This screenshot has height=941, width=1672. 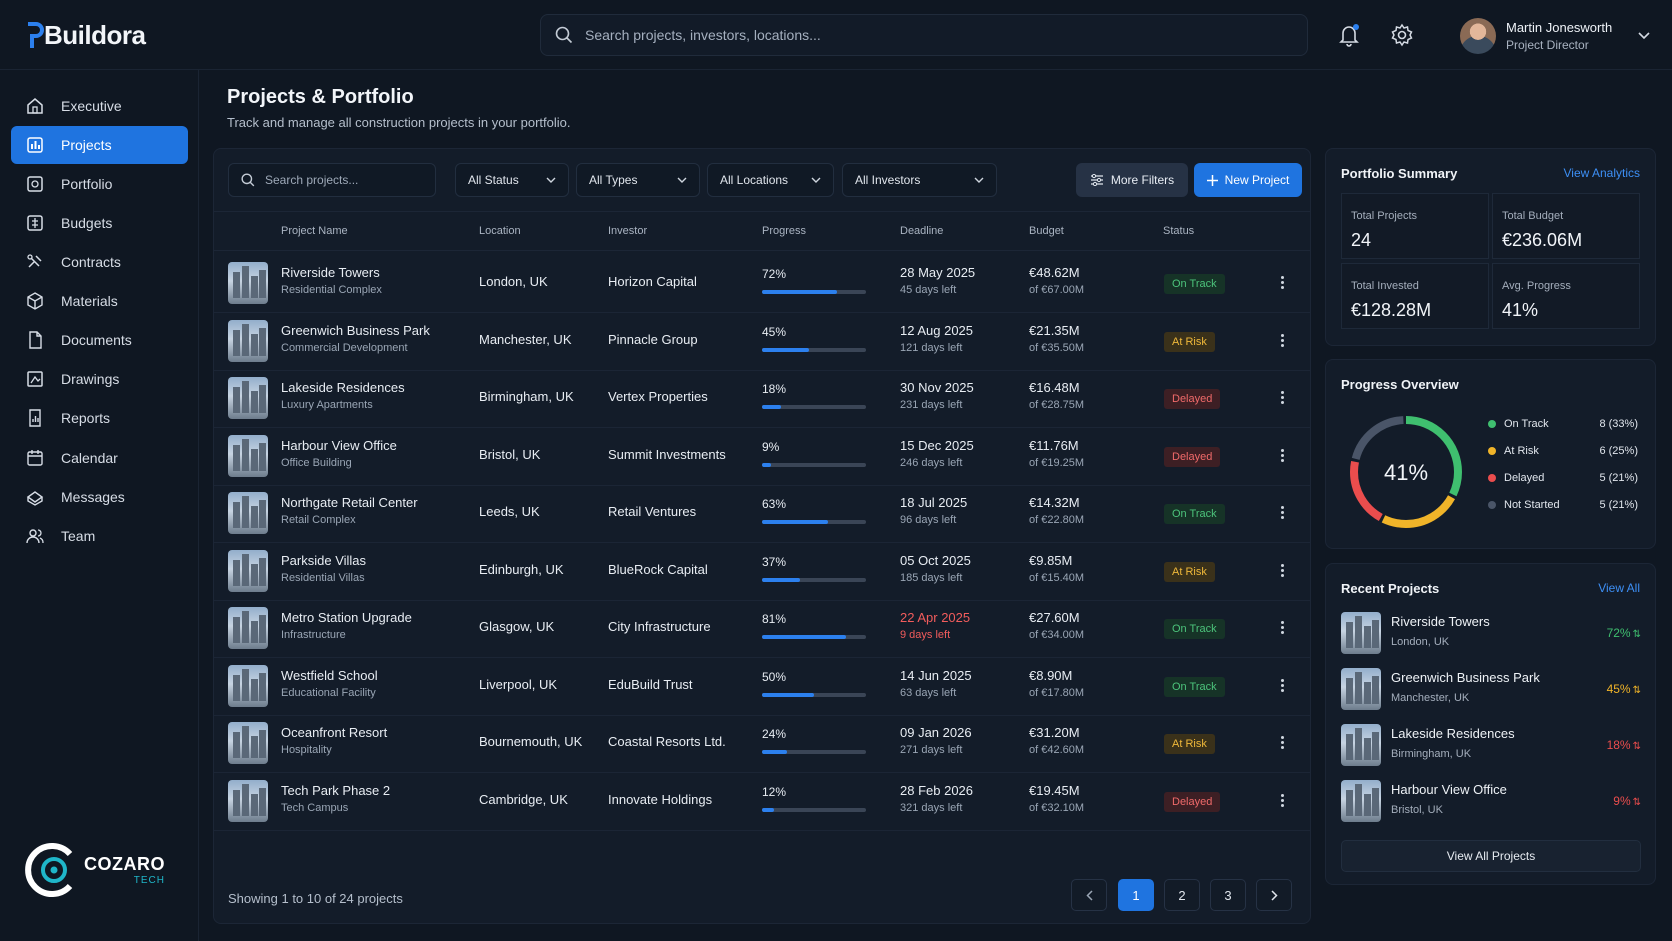 I want to click on app-logo: Buildora, so click(x=85, y=35).